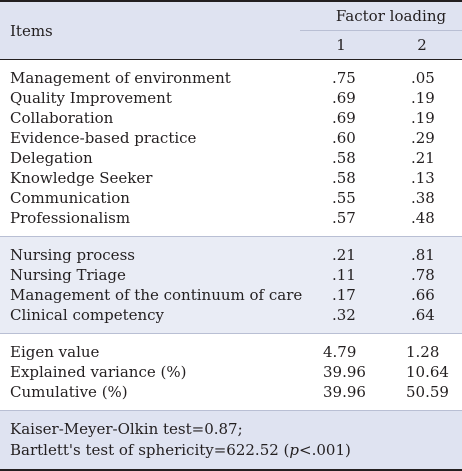 The height and width of the screenshot is (471, 462). I want to click on item-label: Professionalism, so click(150, 222).